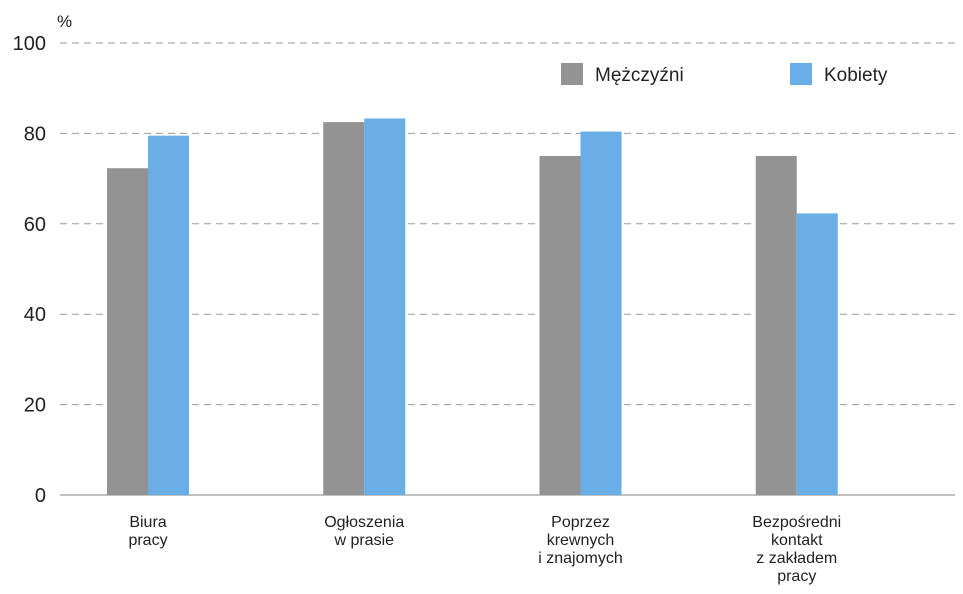 This screenshot has height=594, width=963. Describe the element at coordinates (856, 75) in the screenshot. I see `legend-label: Kobiety` at that location.